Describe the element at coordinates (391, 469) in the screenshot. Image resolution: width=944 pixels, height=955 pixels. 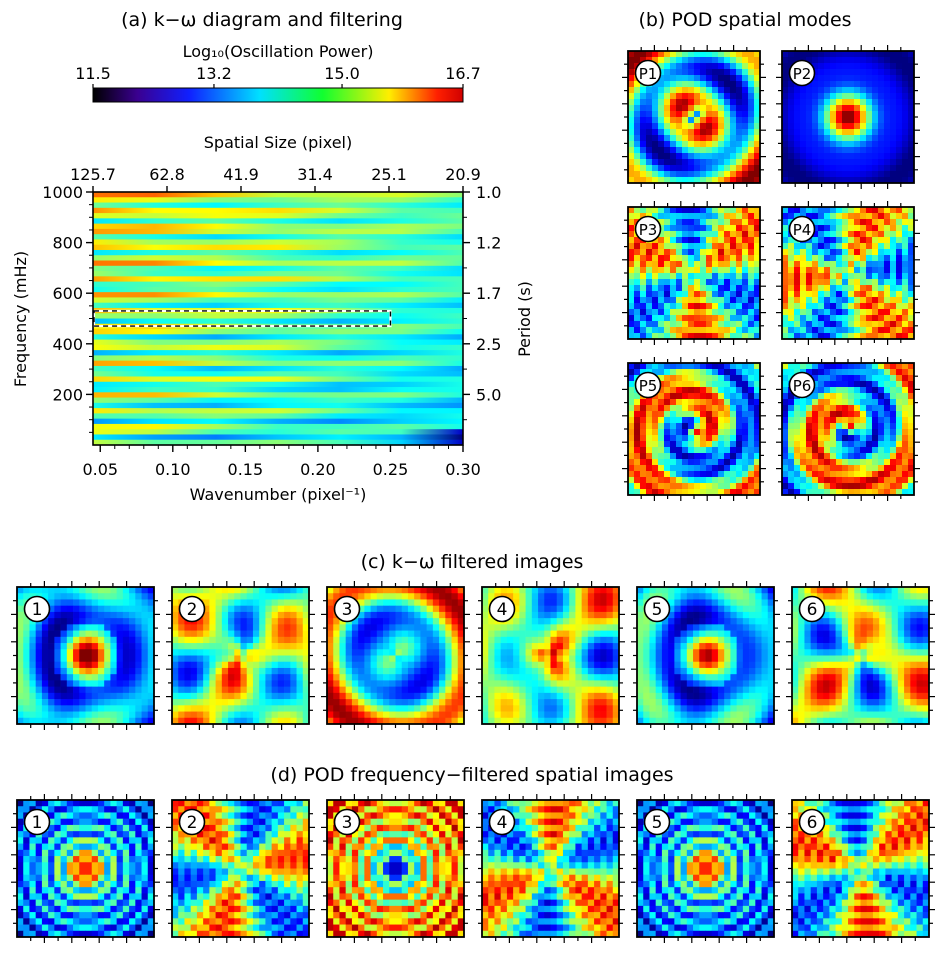
I see `x-tick-label: 0.25` at that location.